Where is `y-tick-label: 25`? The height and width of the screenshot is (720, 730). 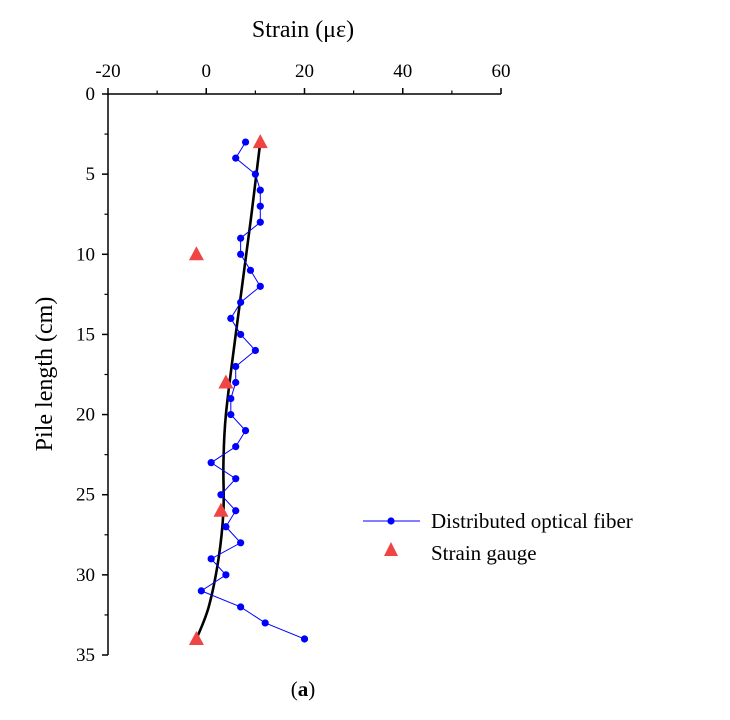
y-tick-label: 25 is located at coordinates (85, 495).